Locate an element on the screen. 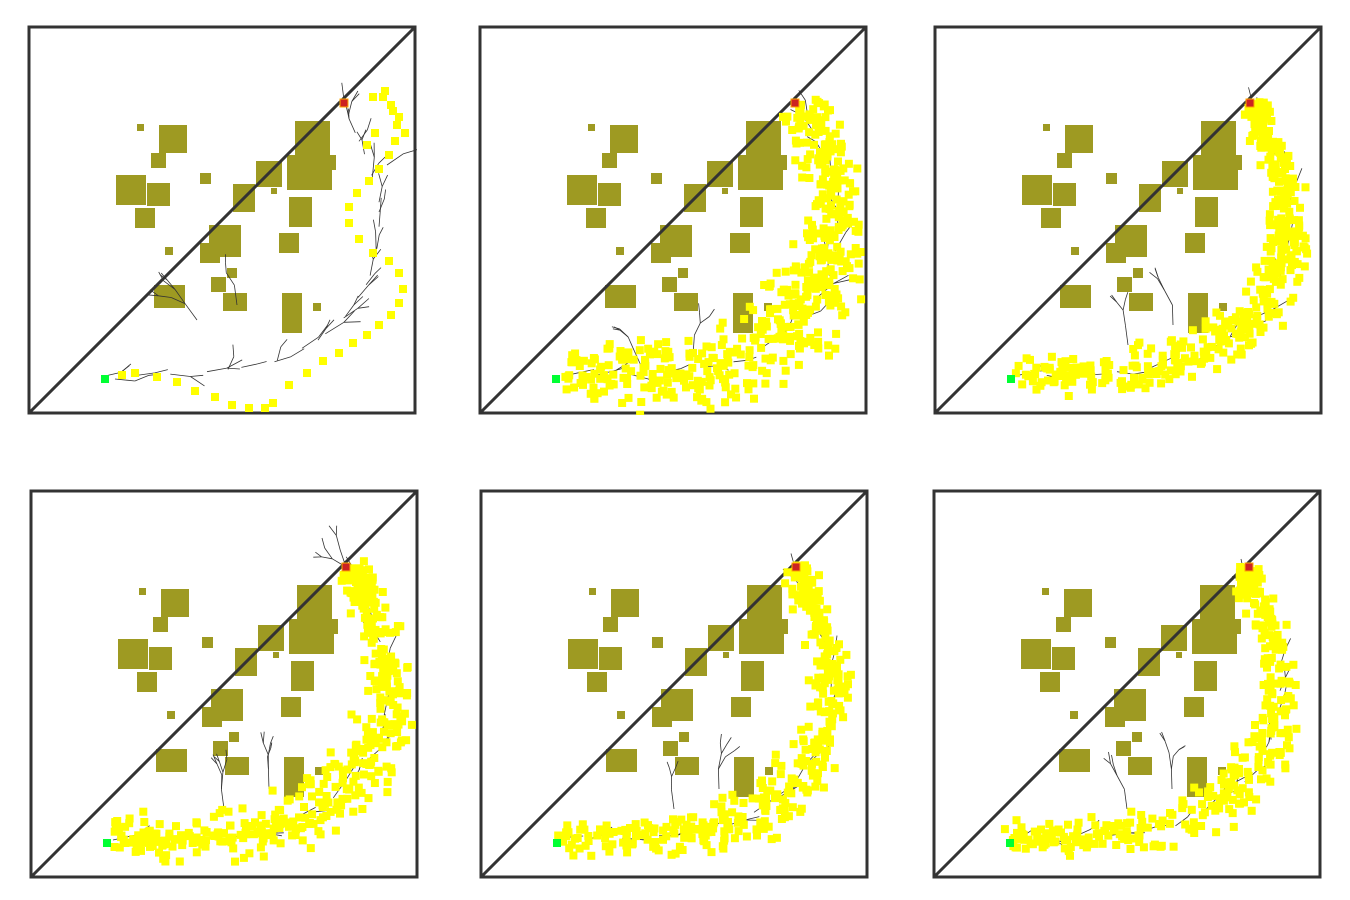 This screenshot has width=1350, height=900. diagonal-wall is located at coordinates (673, 220).